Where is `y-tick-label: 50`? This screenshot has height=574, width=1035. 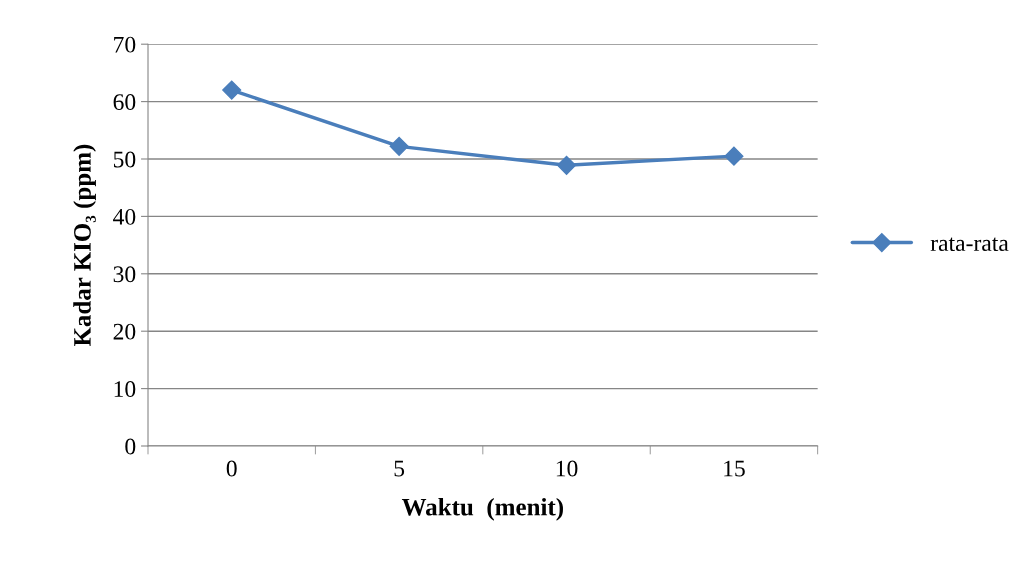 y-tick-label: 50 is located at coordinates (124, 159).